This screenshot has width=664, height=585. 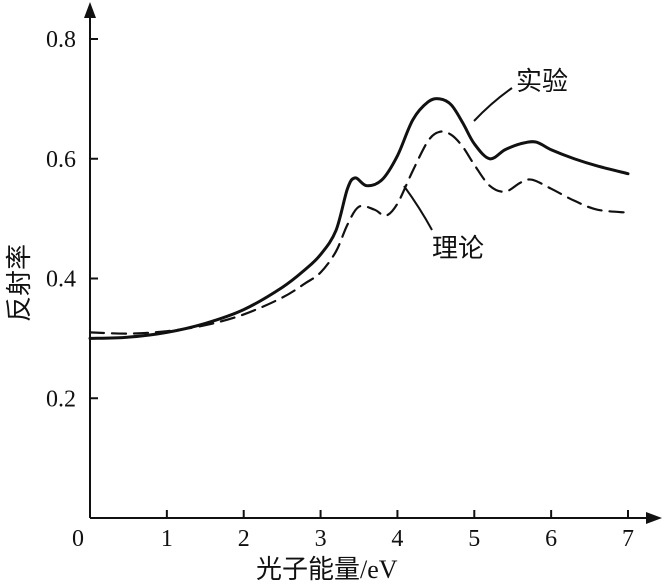 I want to click on x-ticks: 0 1 2 3 4 5 6 7, so click(x=353, y=531).